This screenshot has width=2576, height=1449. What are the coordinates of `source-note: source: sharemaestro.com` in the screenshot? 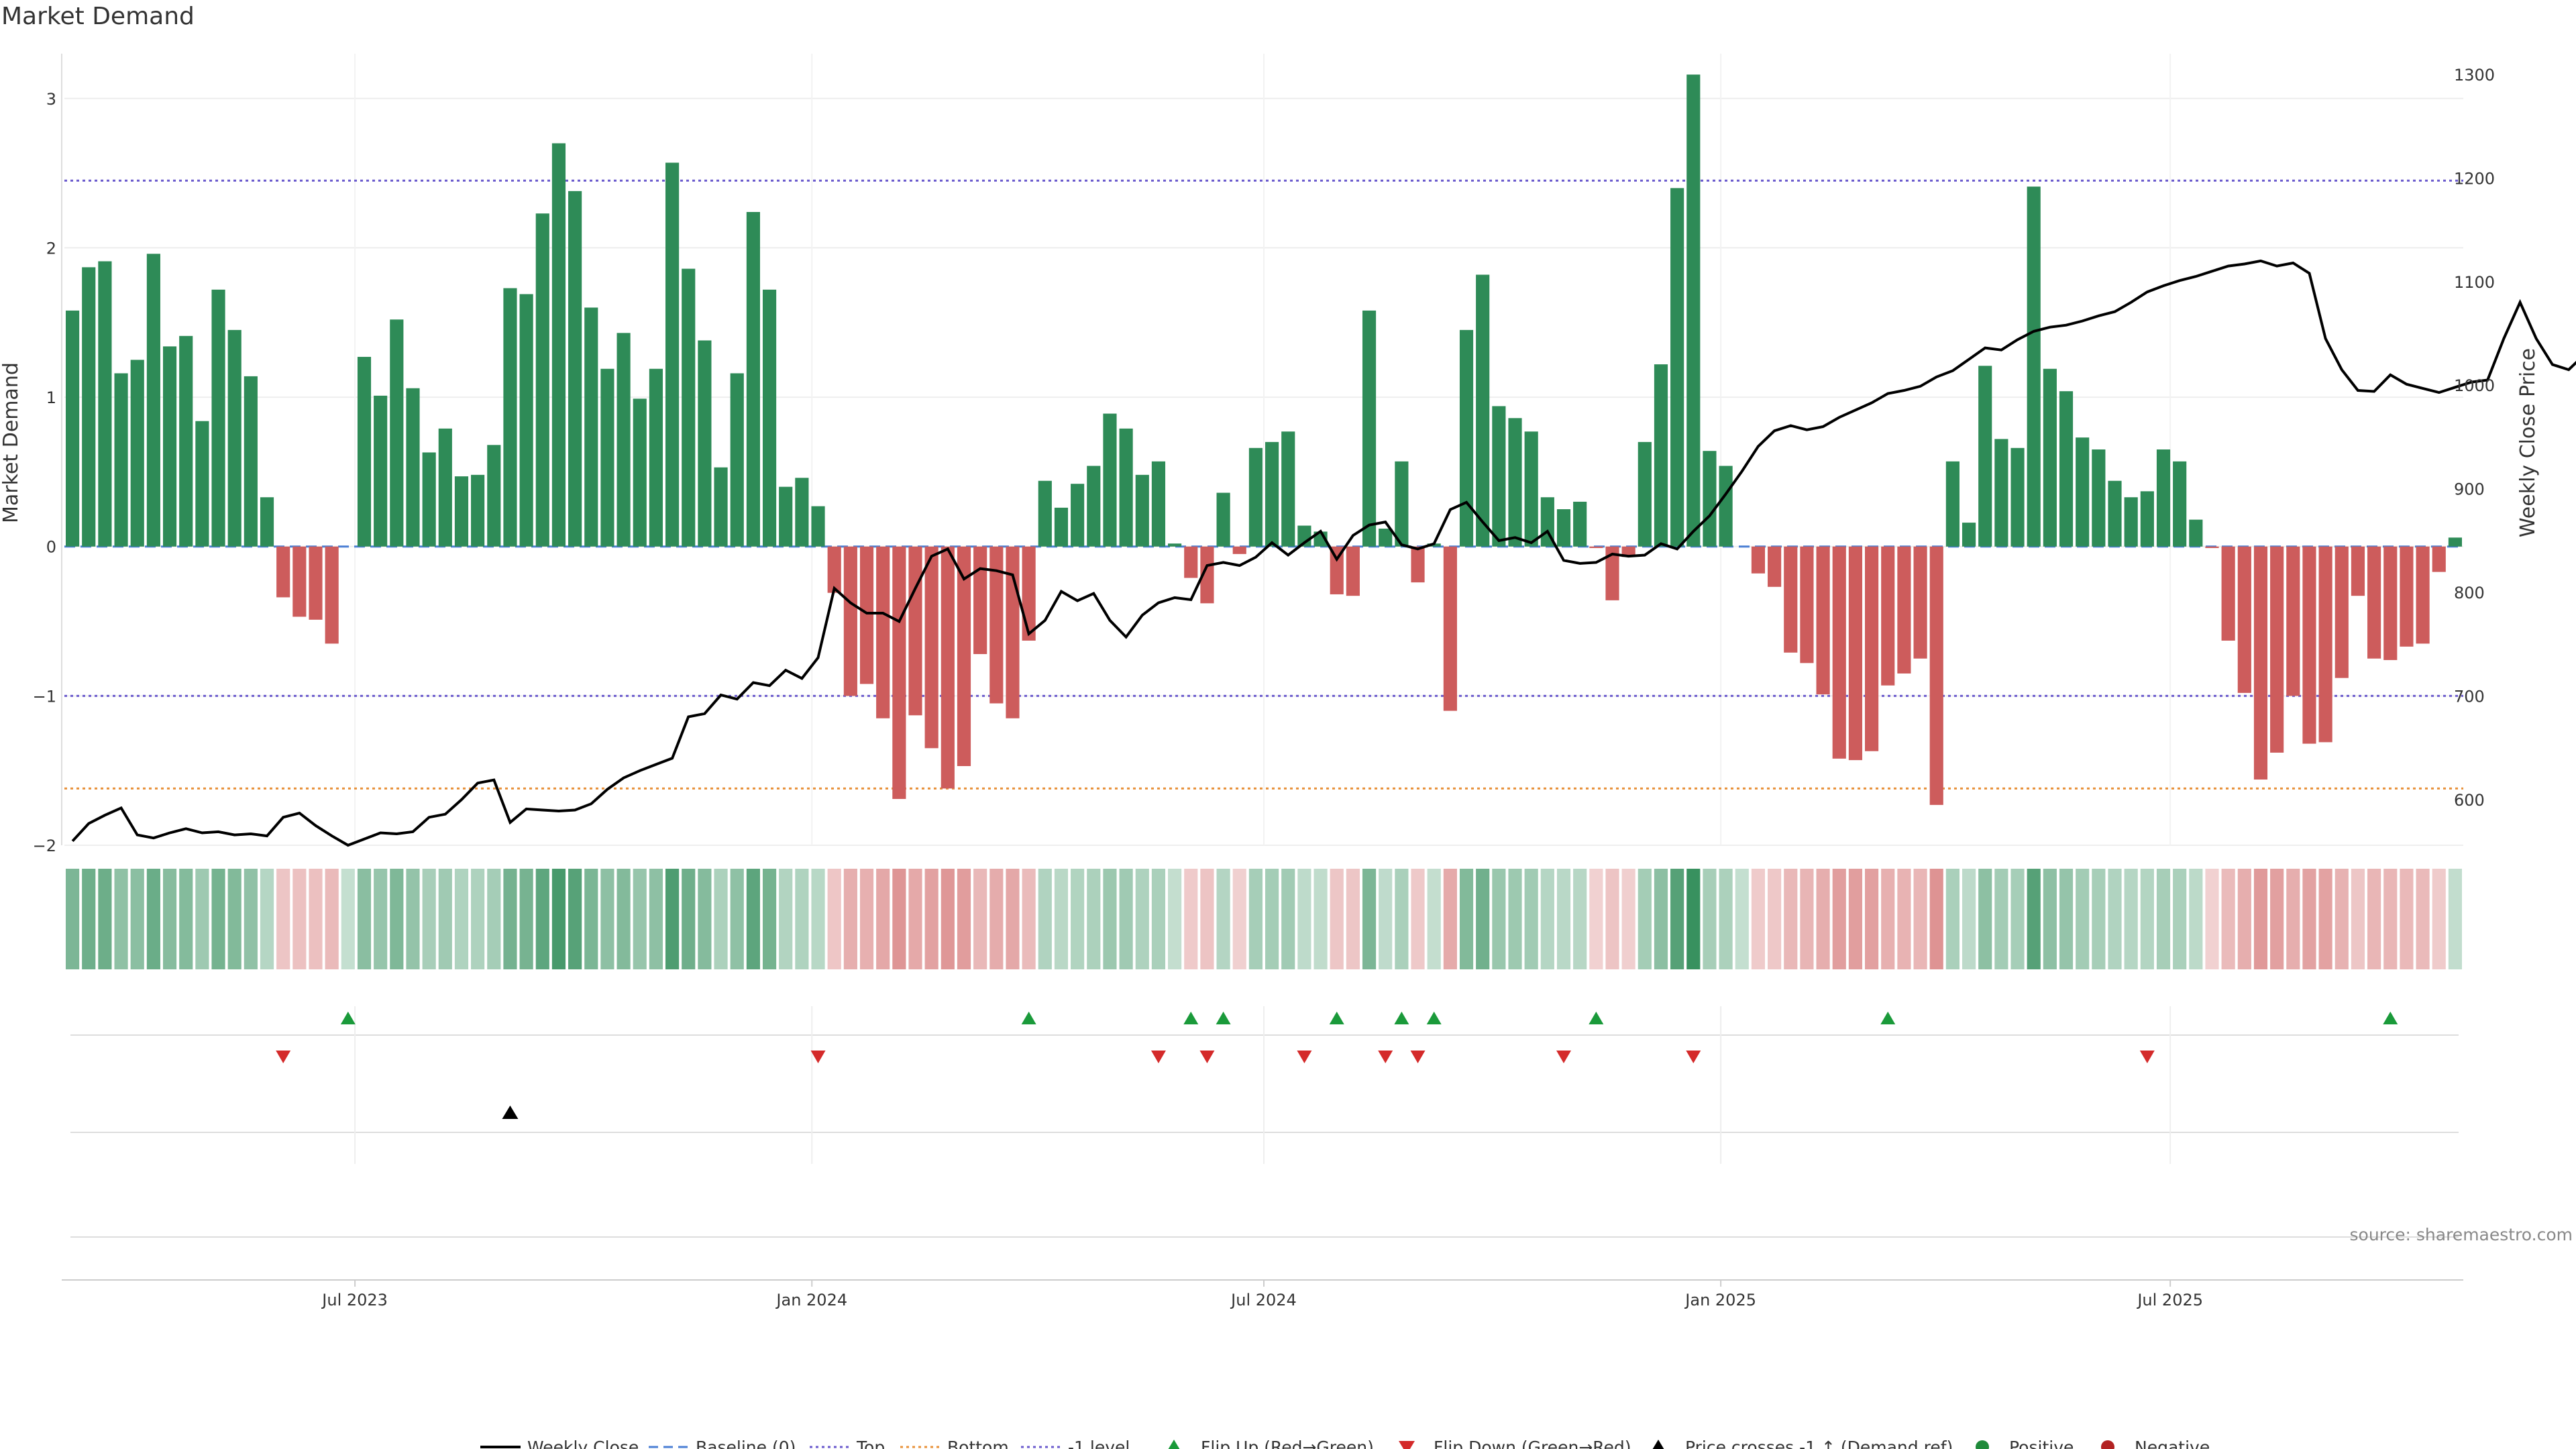 It's located at (2461, 1234).